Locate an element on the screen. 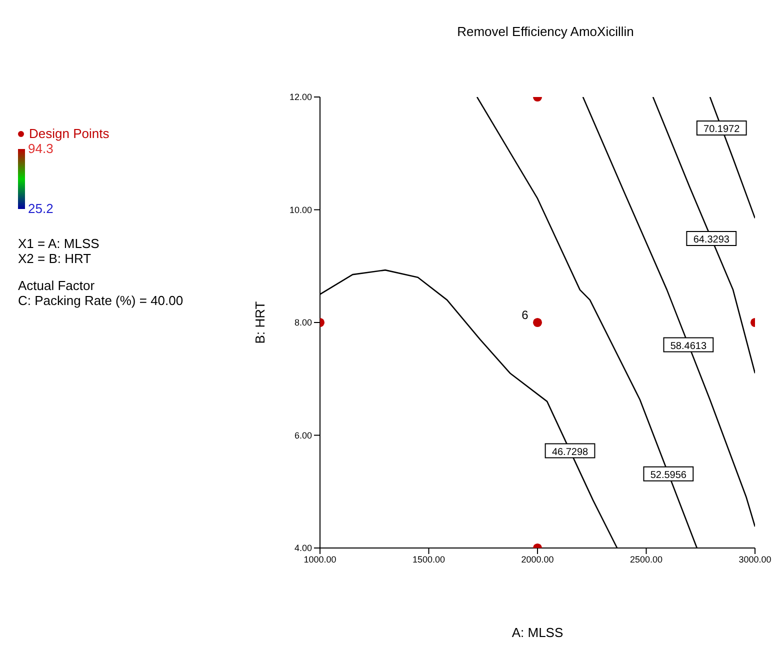  x-tick-label: 3000.00 is located at coordinates (755, 559).